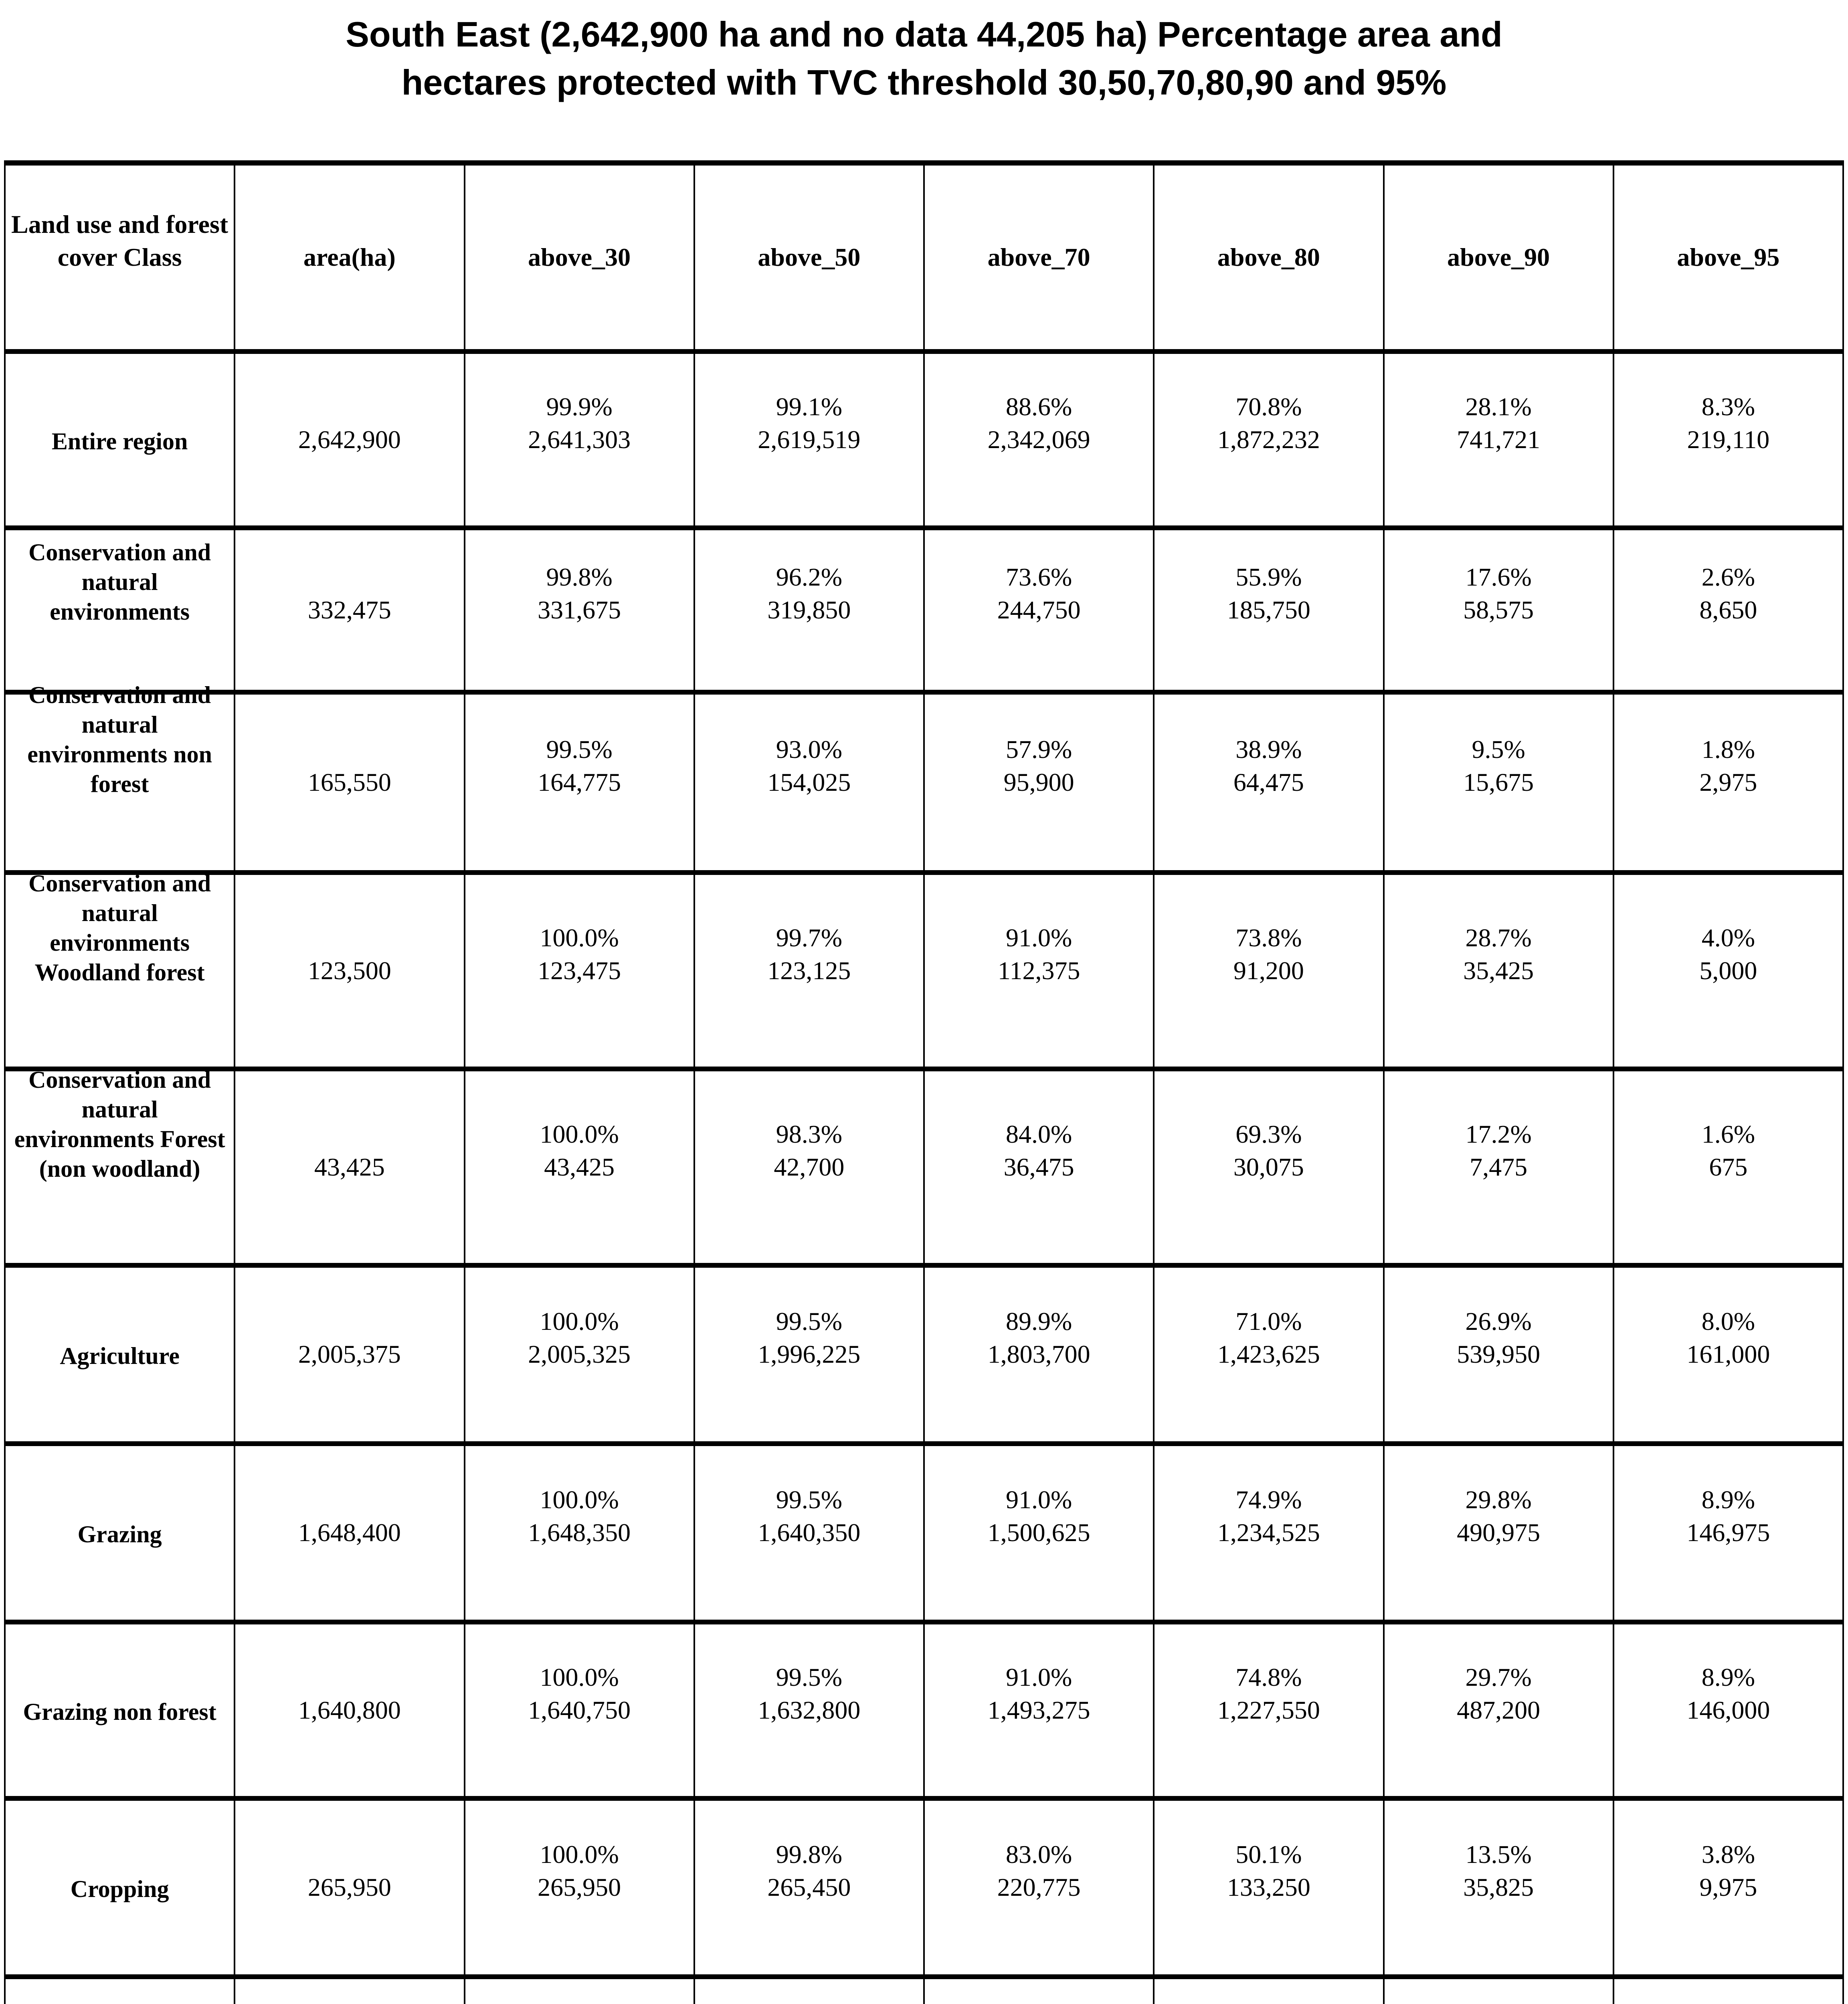 This screenshot has width=1848, height=2004. I want to click on row-label-cell: Irrigation, so click(120, 1990).